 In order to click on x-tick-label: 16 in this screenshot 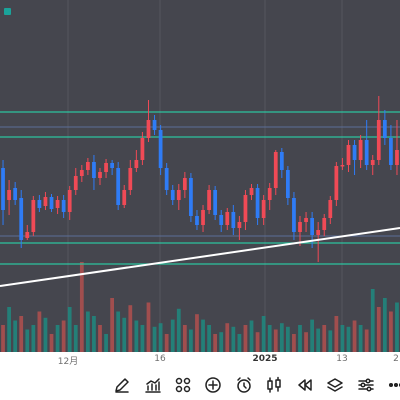, I will do `click(160, 359)`.